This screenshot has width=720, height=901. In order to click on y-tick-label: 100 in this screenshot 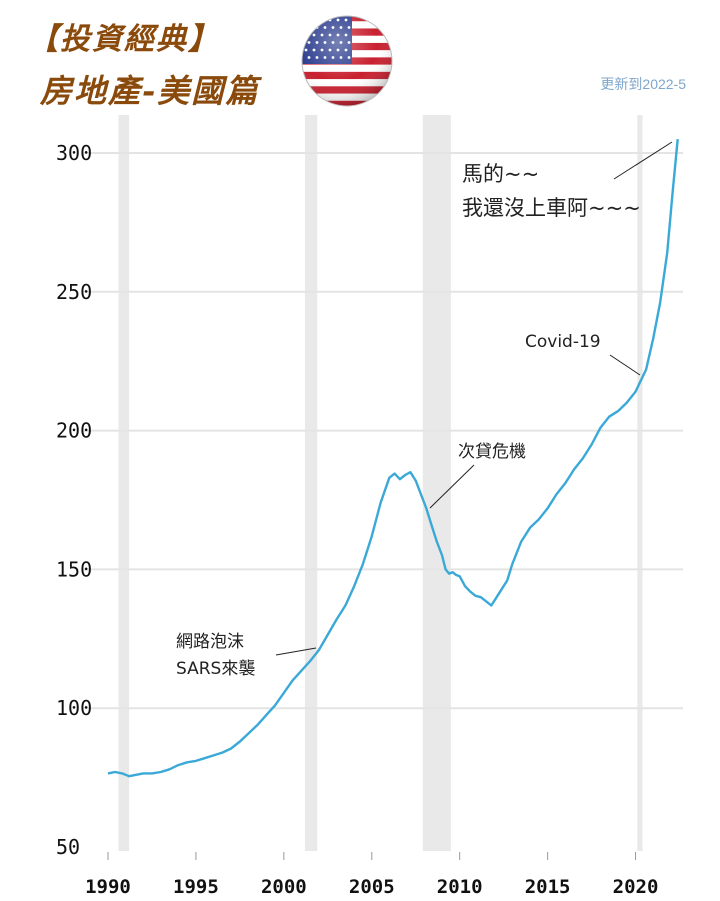, I will do `click(74, 708)`.